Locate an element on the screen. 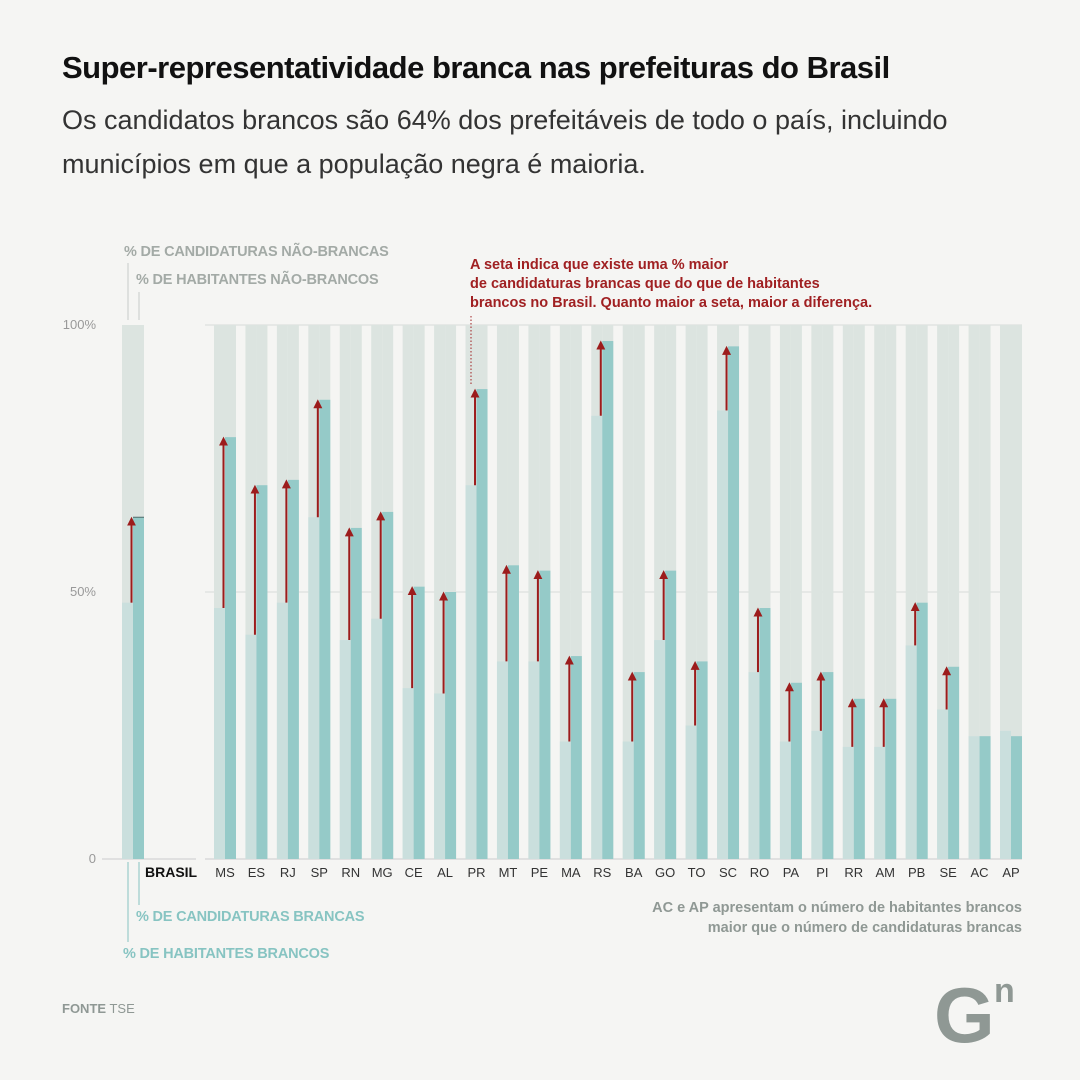 This screenshot has height=1080, width=1080. legend-habitantes-nao-brancos: % DE HABITANTES NÃO-BRANCOS is located at coordinates (257, 280).